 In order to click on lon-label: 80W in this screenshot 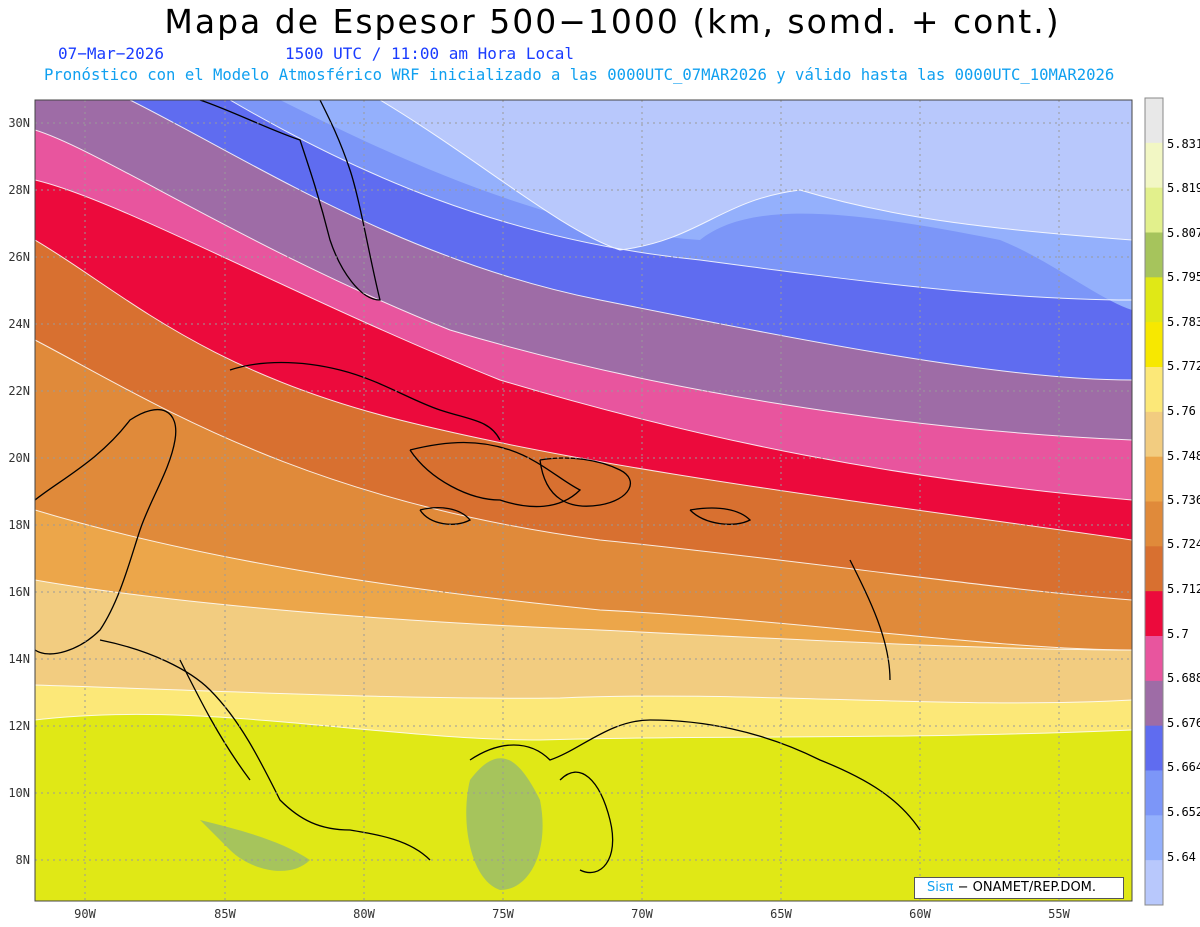, I will do `click(364, 914)`.